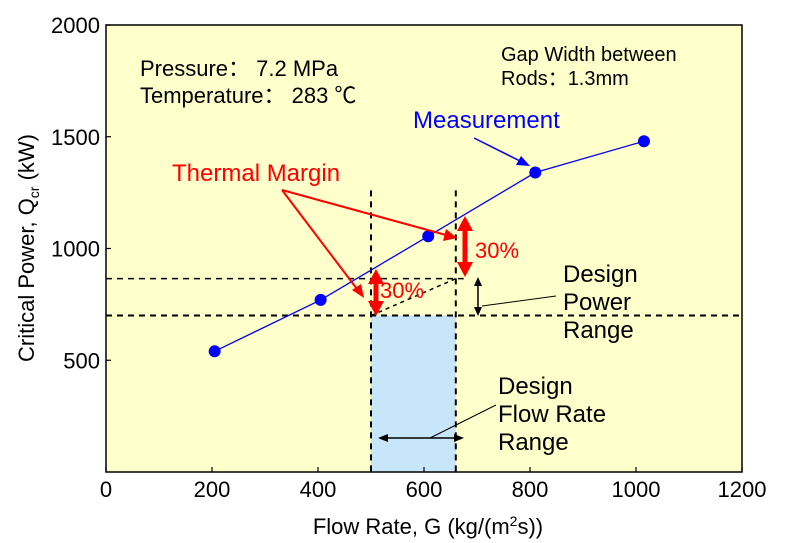  What do you see at coordinates (486, 120) in the screenshot?
I see `measurement-label: Measurement` at bounding box center [486, 120].